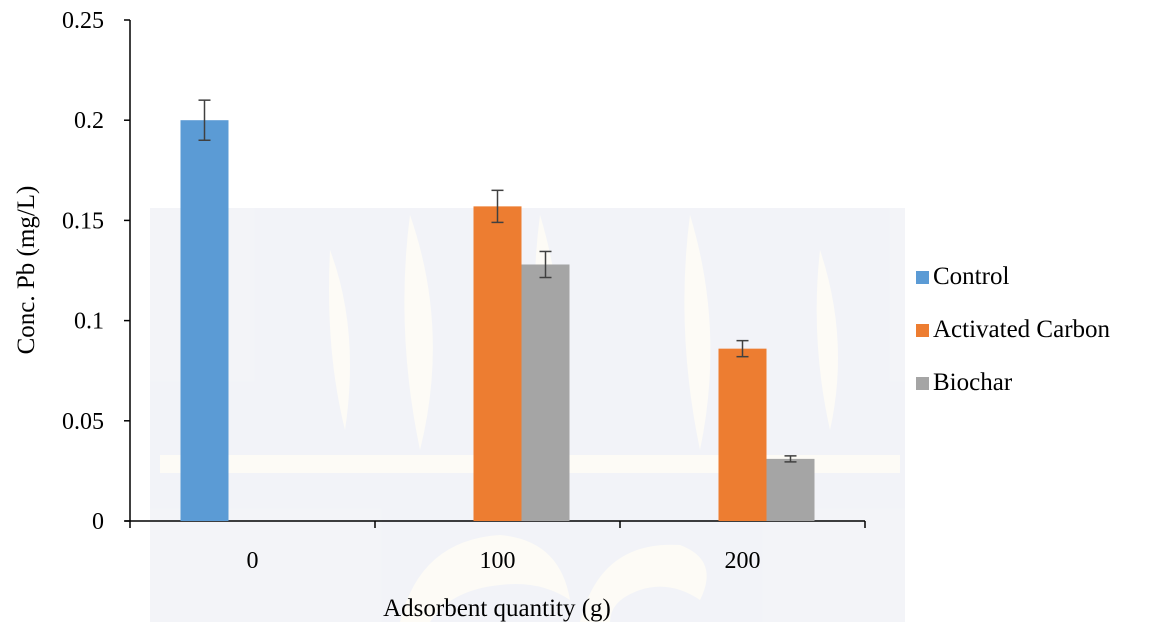 The height and width of the screenshot is (622, 1162). What do you see at coordinates (922, 330) in the screenshot?
I see `legend-swatch-activated-carbon` at bounding box center [922, 330].